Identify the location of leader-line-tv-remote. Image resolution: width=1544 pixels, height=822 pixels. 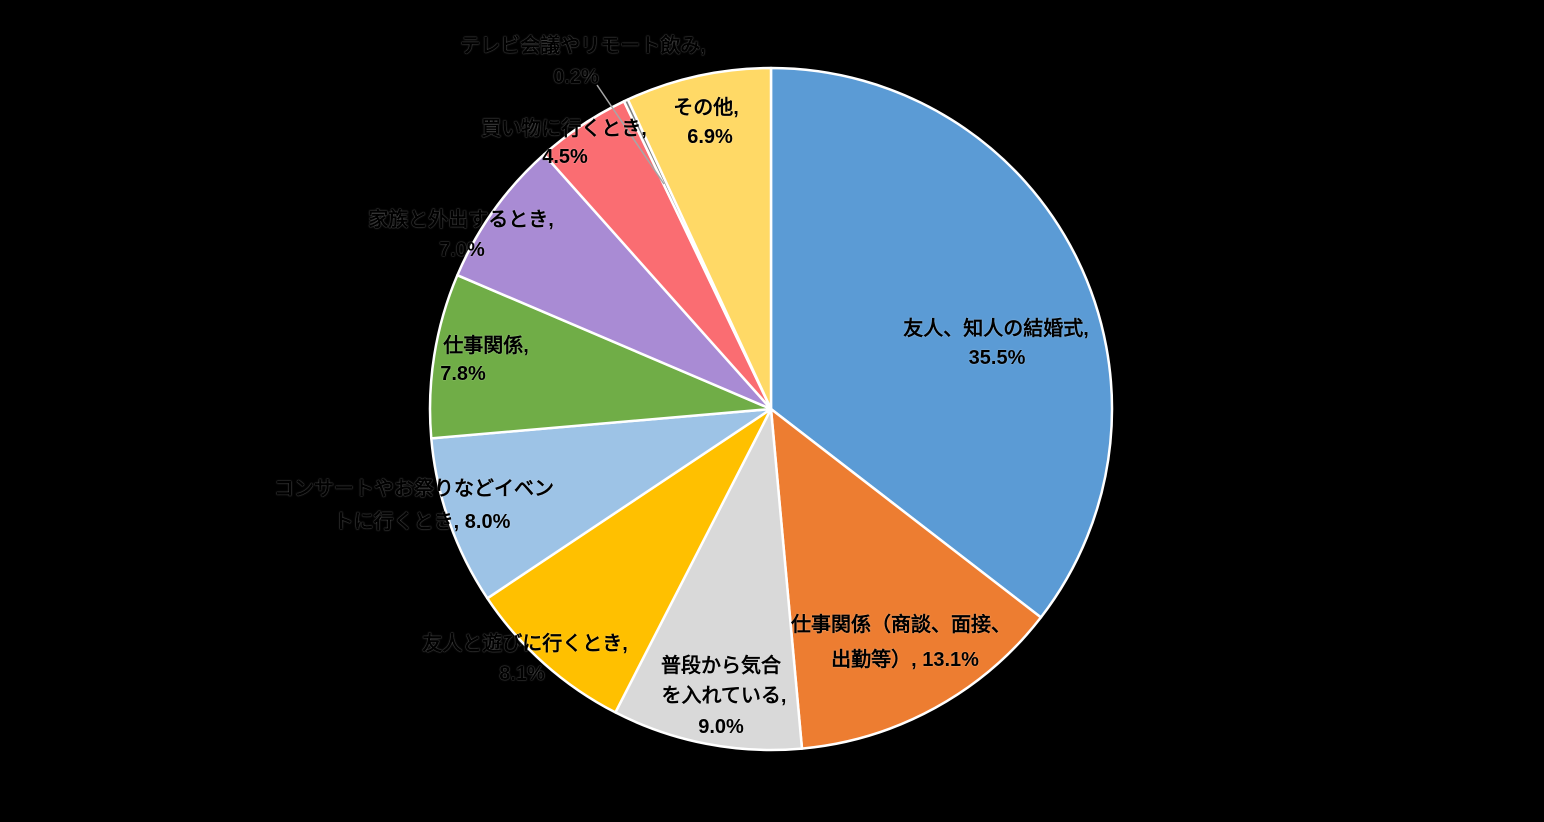
(630, 134).